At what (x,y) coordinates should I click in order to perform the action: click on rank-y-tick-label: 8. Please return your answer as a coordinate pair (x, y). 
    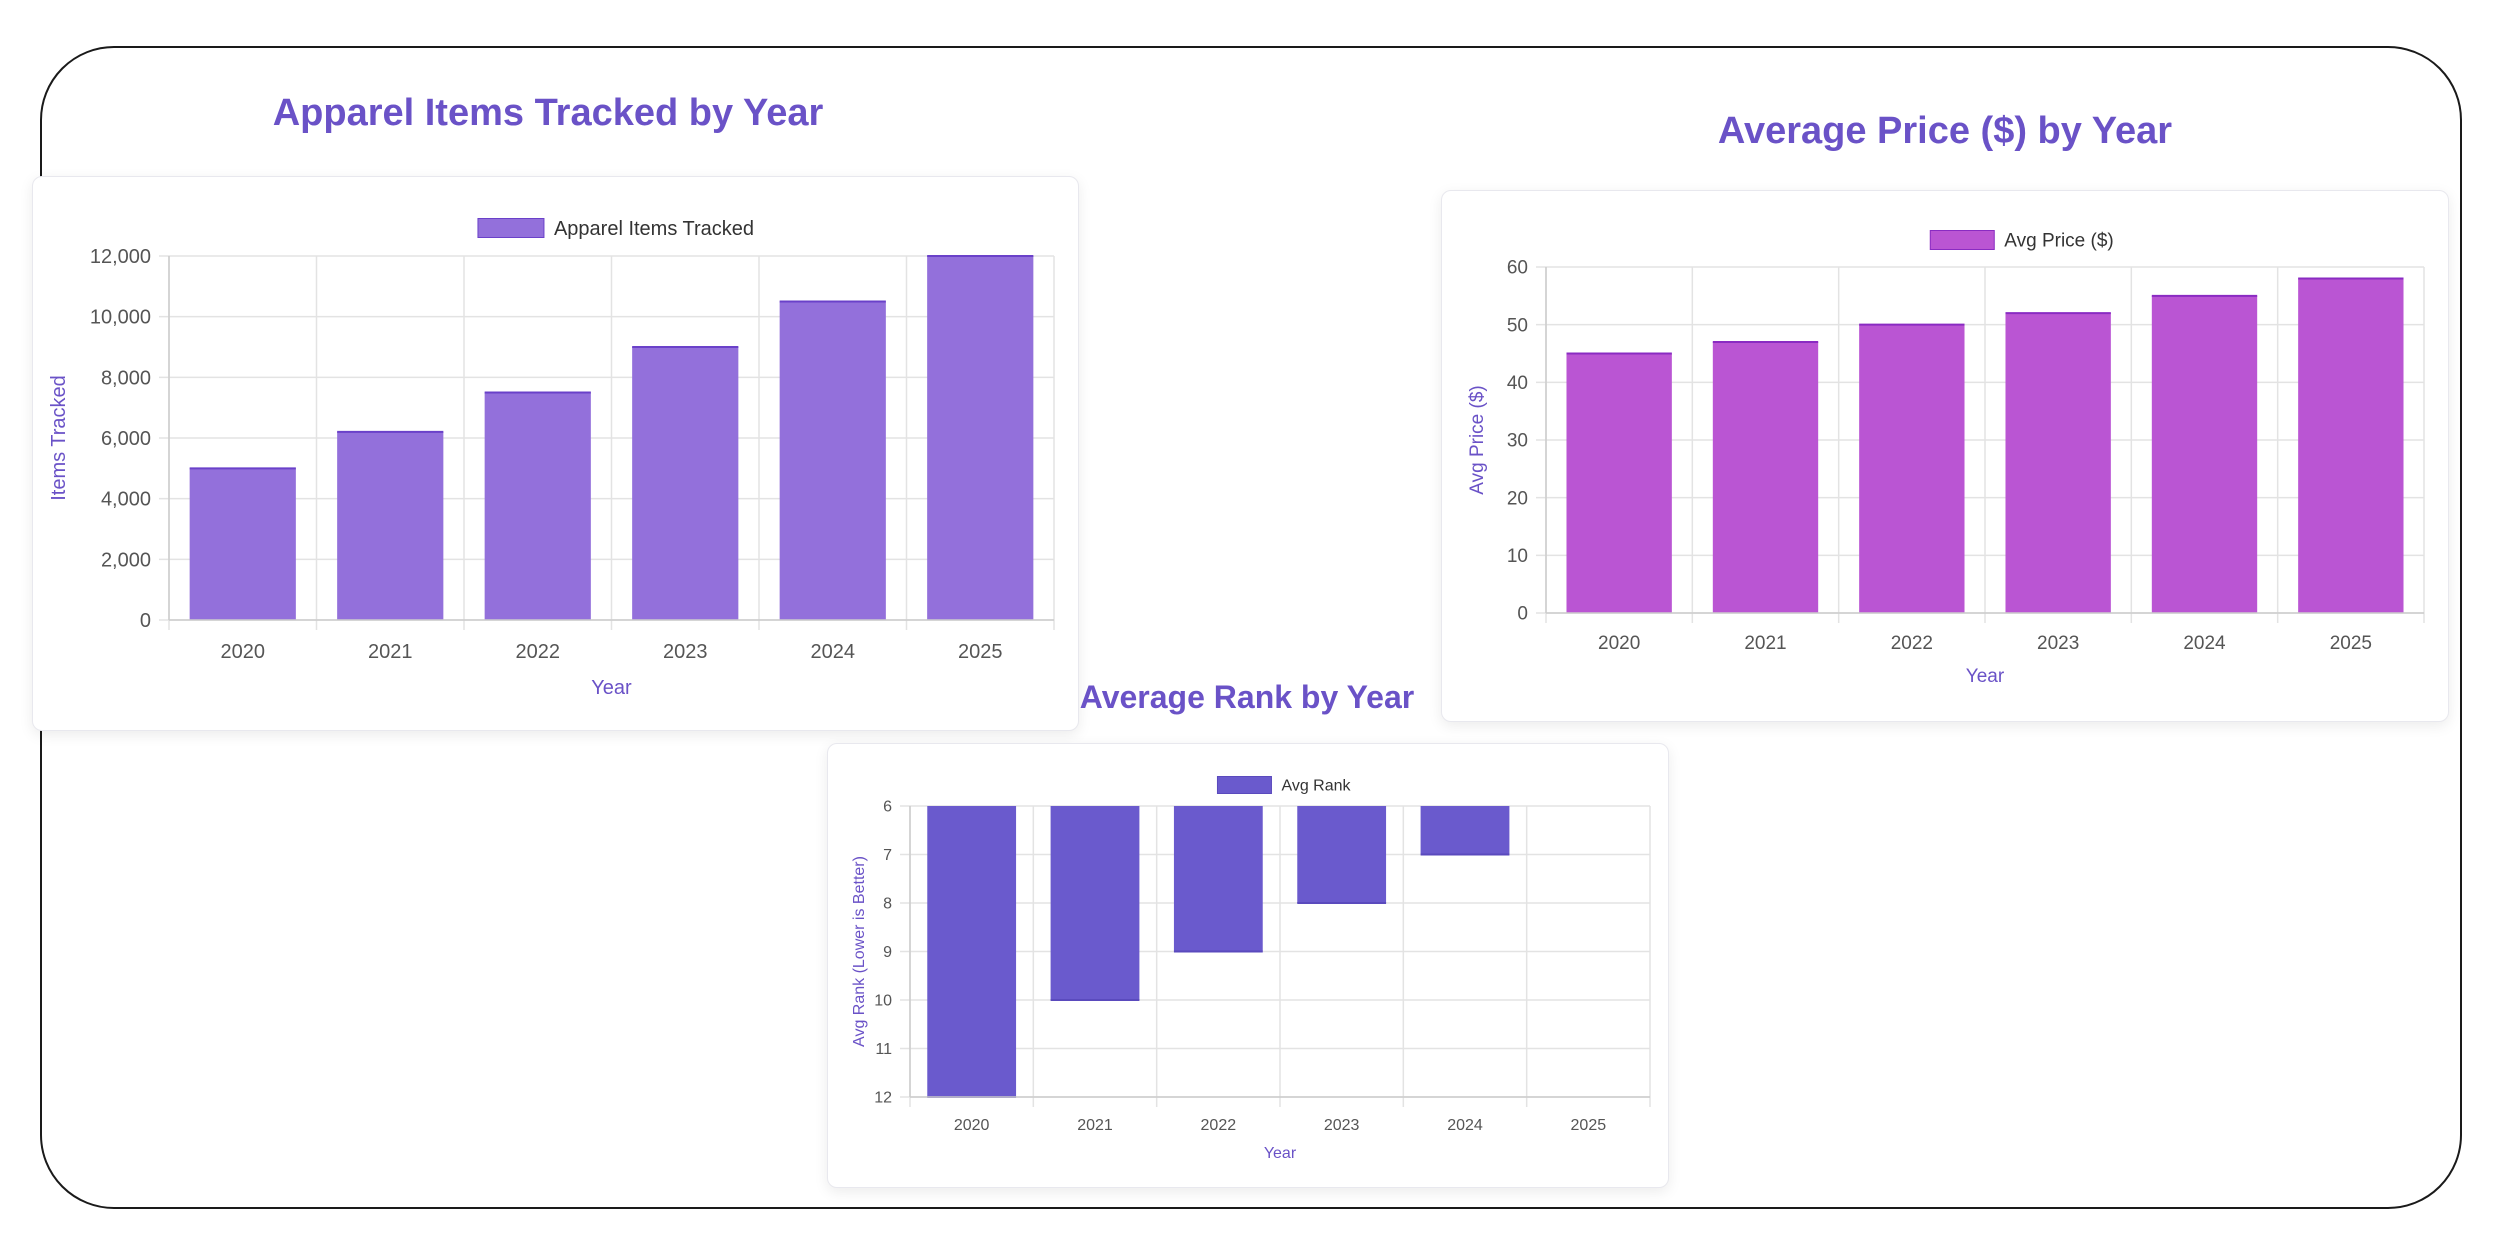
    Looking at the image, I should click on (887, 904).